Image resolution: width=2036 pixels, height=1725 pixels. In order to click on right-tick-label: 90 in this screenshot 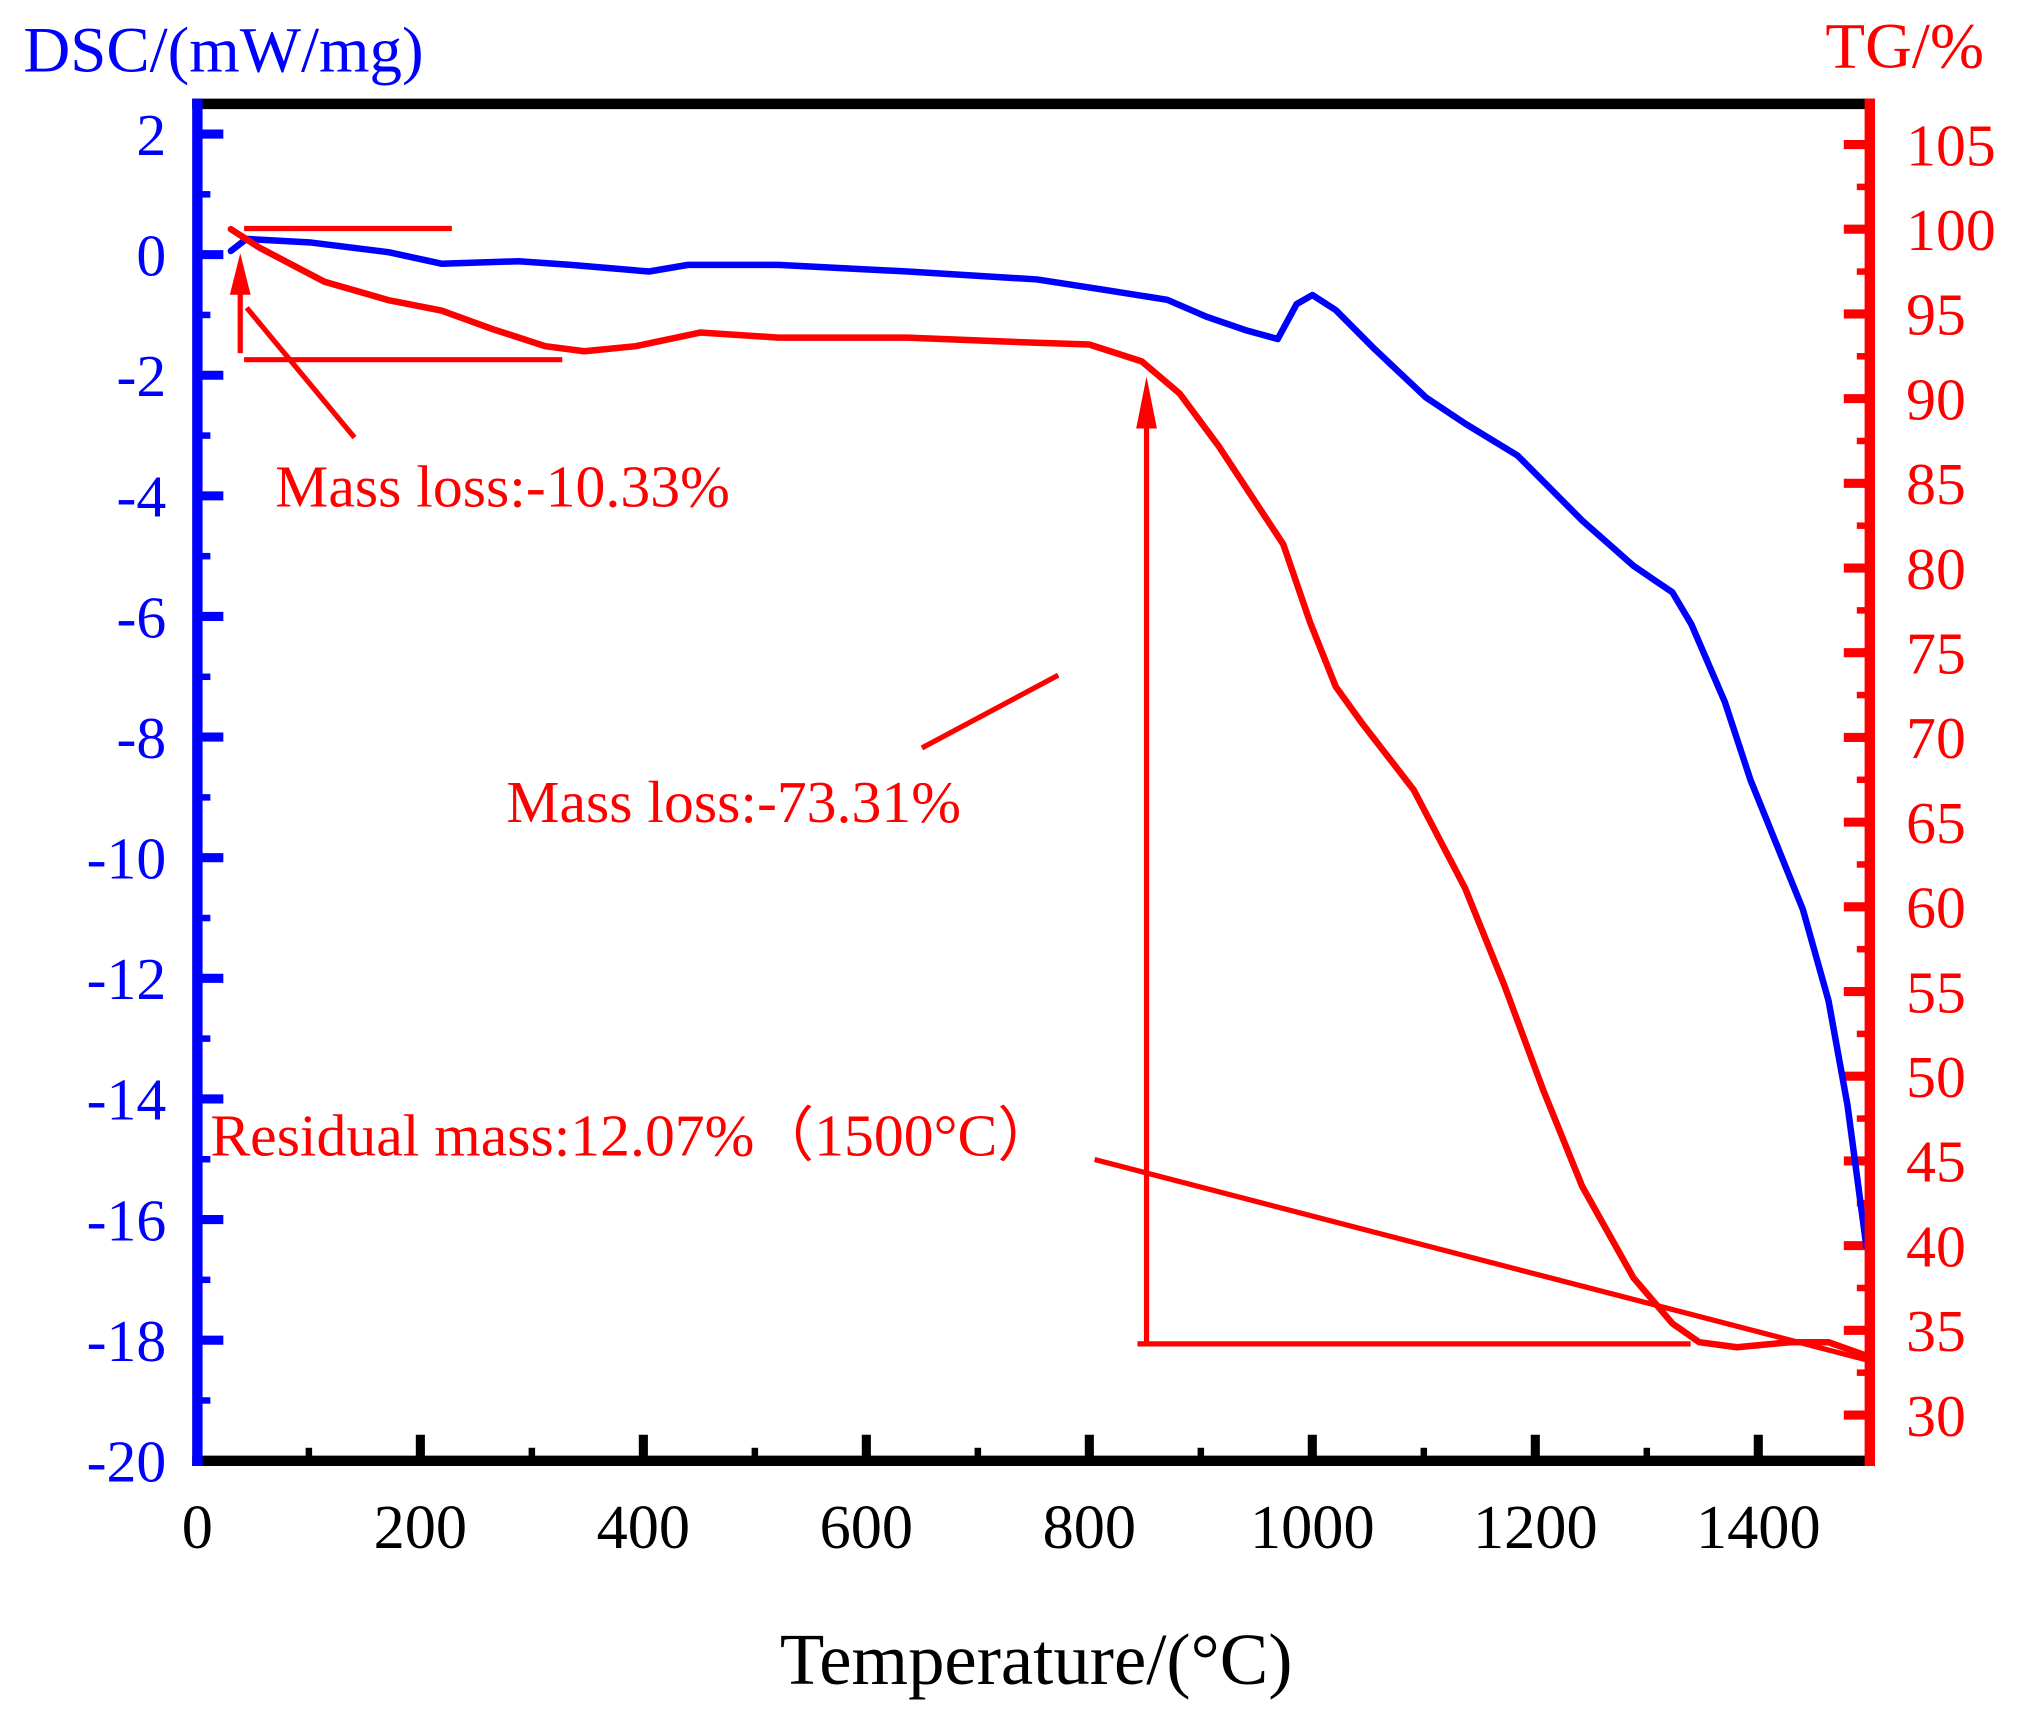, I will do `click(1936, 399)`.